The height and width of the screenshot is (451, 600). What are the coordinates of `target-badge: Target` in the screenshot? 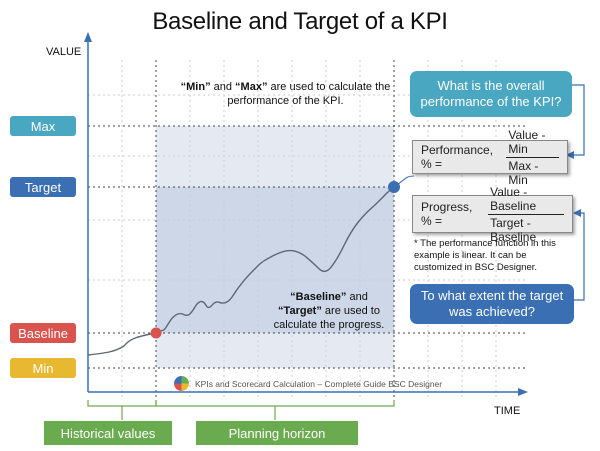 It's located at (43, 187).